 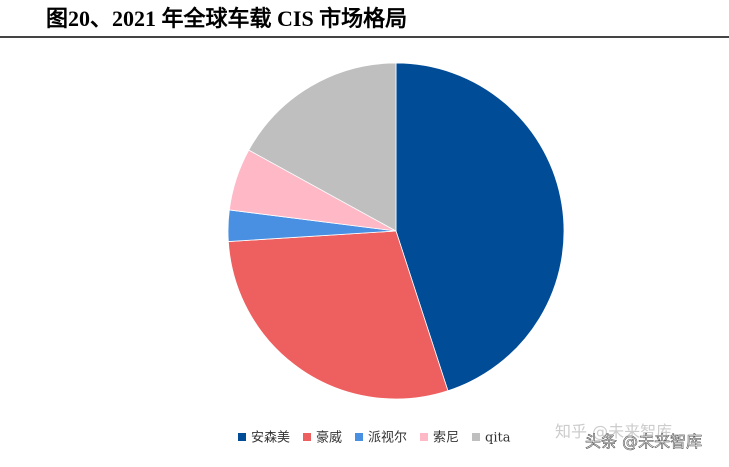 I want to click on chart-title: 图20、2021 年全球车载 CIS 市场格局, so click(x=226, y=18).